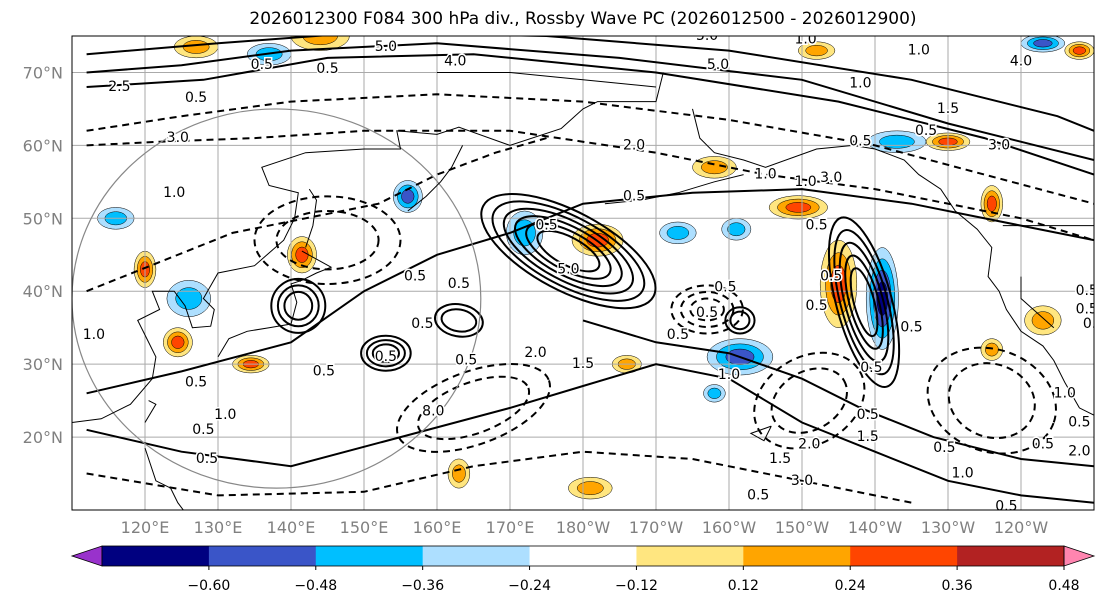 This screenshot has width=1105, height=604. I want to click on colorbar, so click(583, 556).